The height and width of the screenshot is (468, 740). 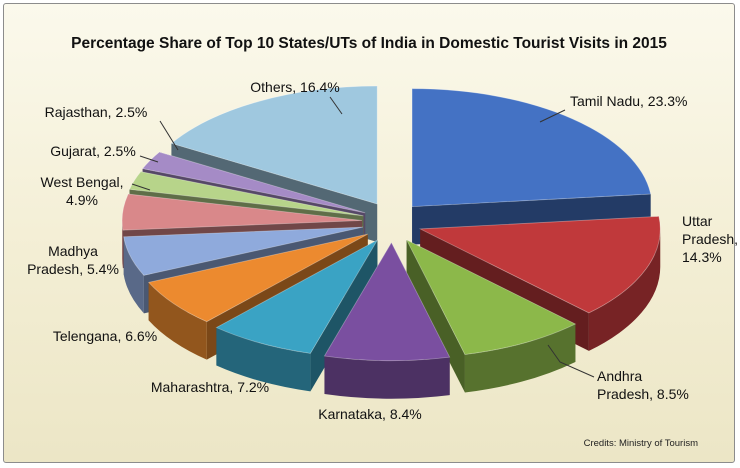 I want to click on pie-label-3: Karnataka, 8.4%, so click(x=370, y=414).